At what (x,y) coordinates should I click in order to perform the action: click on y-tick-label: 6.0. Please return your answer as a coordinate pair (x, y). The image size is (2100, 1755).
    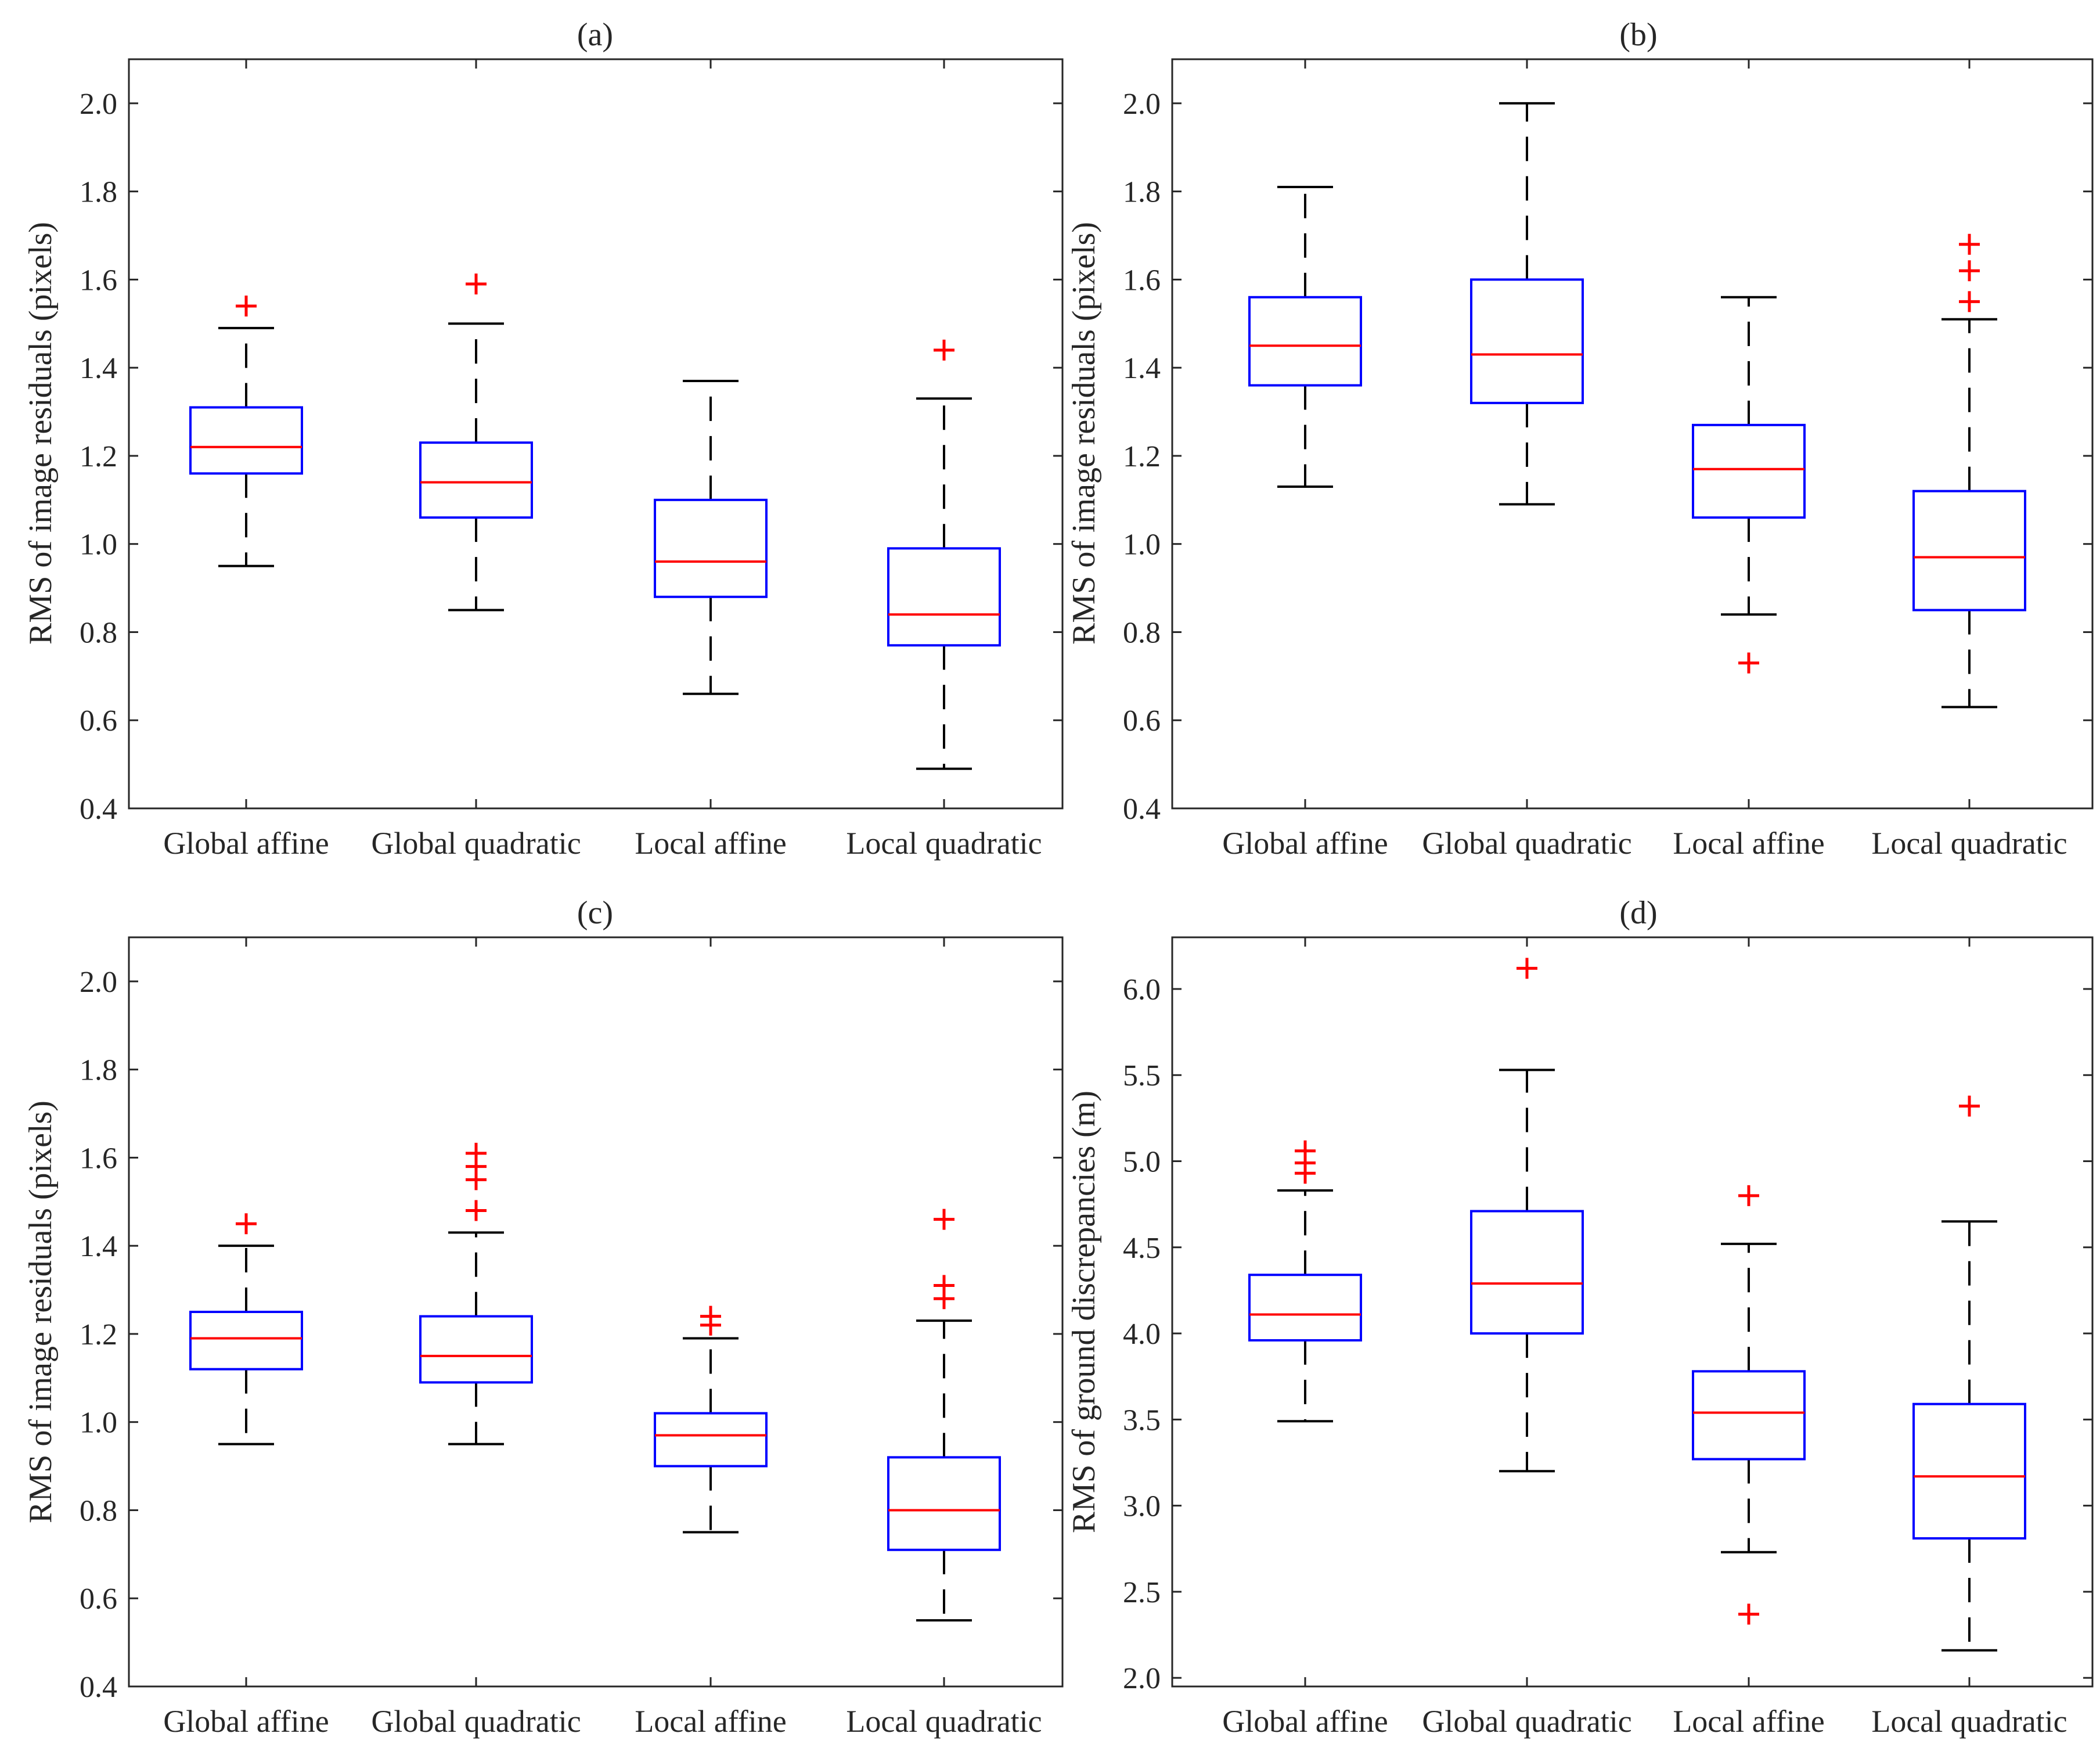
    Looking at the image, I should click on (1142, 990).